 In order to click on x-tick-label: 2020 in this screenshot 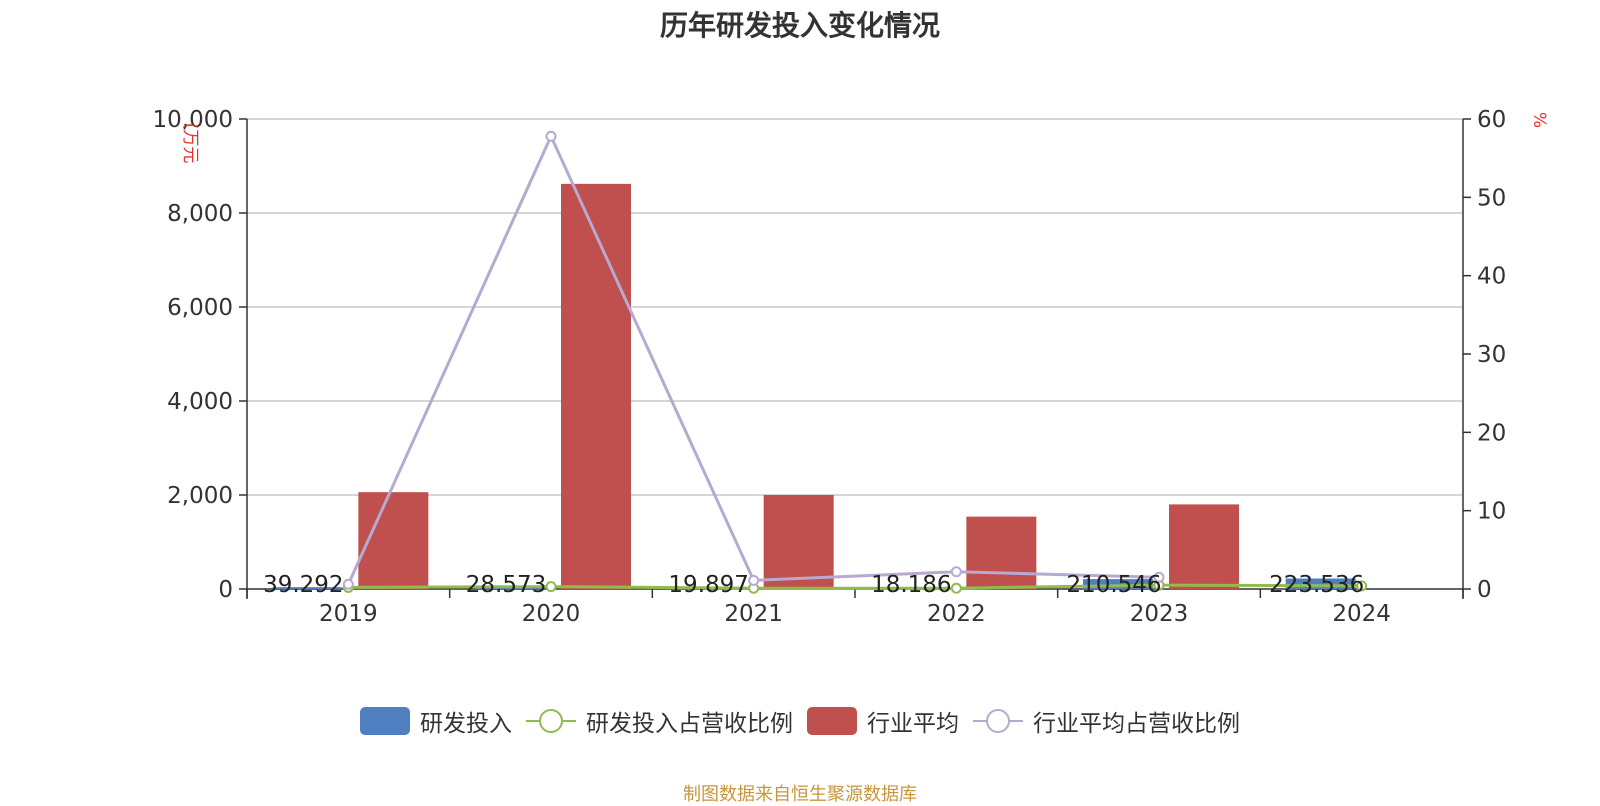, I will do `click(551, 614)`.